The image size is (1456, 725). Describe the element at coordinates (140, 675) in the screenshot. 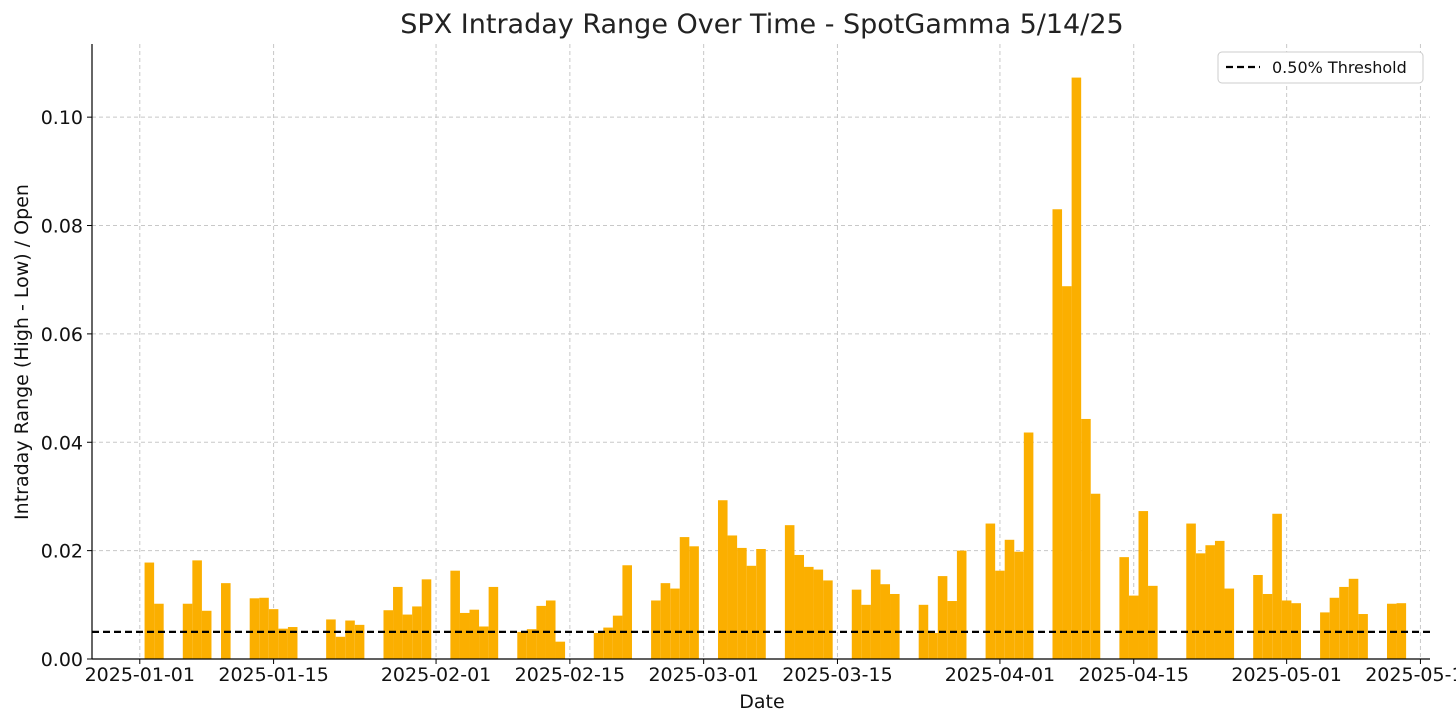

I see `x-tick-label: 2025-01-01` at that location.